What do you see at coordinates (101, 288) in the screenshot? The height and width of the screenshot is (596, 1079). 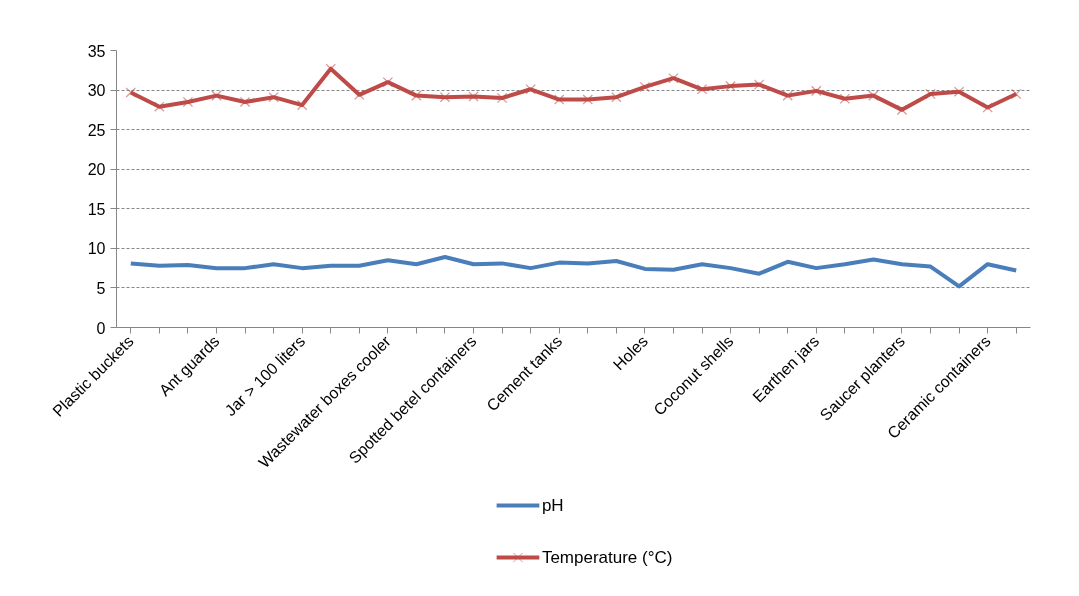 I see `y-tick-label: 5` at bounding box center [101, 288].